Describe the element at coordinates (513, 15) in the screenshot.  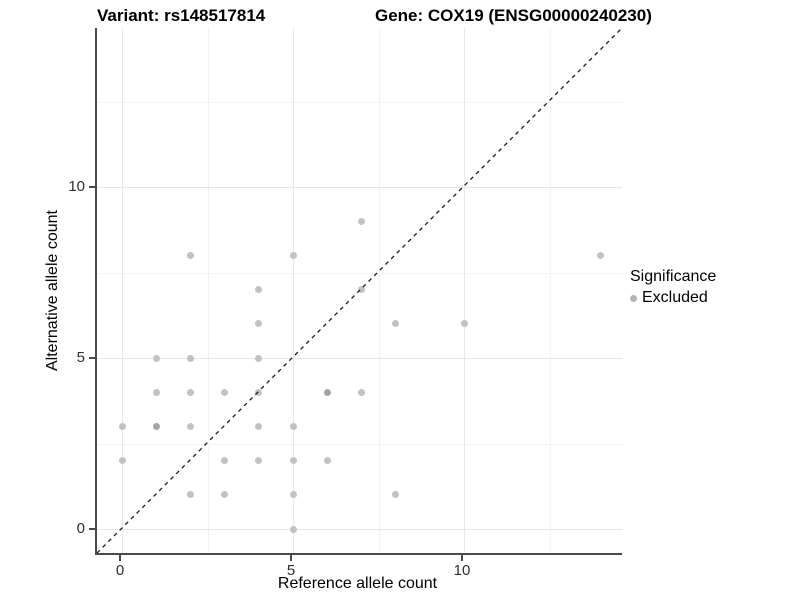
I see `gene-title: Gene: COX19 (ENSG00000240230)` at that location.